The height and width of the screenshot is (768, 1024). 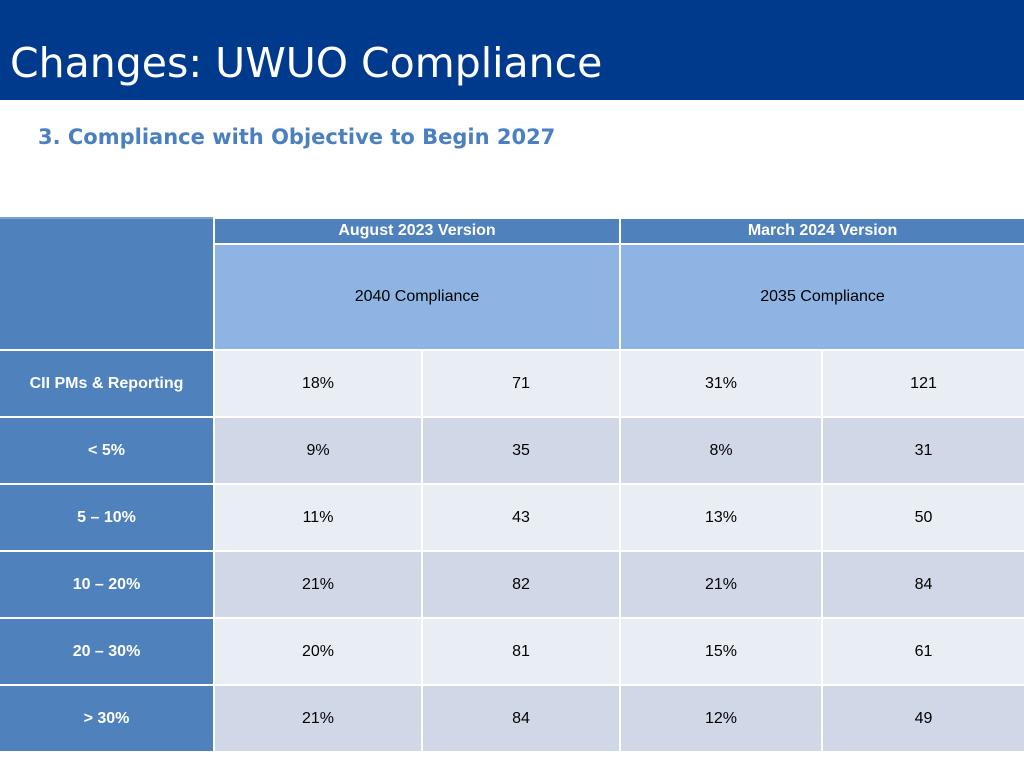 What do you see at coordinates (417, 297) in the screenshot?
I see `sub-header-2040-compliance: 2040 Compliance` at bounding box center [417, 297].